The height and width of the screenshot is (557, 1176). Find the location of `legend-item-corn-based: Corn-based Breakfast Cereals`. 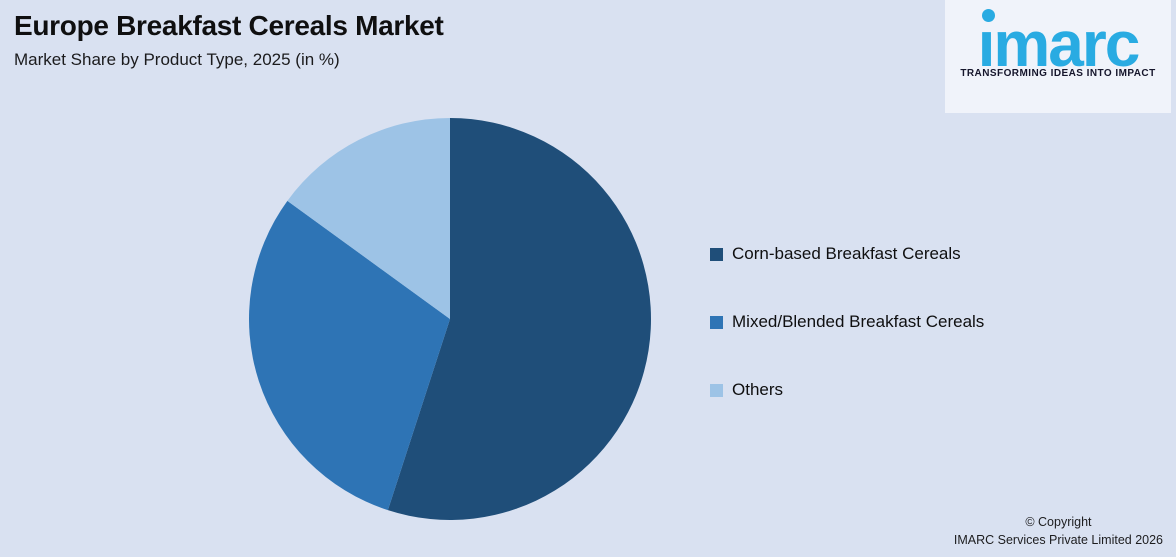

legend-item-corn-based: Corn-based Breakfast Cereals is located at coordinates (847, 254).